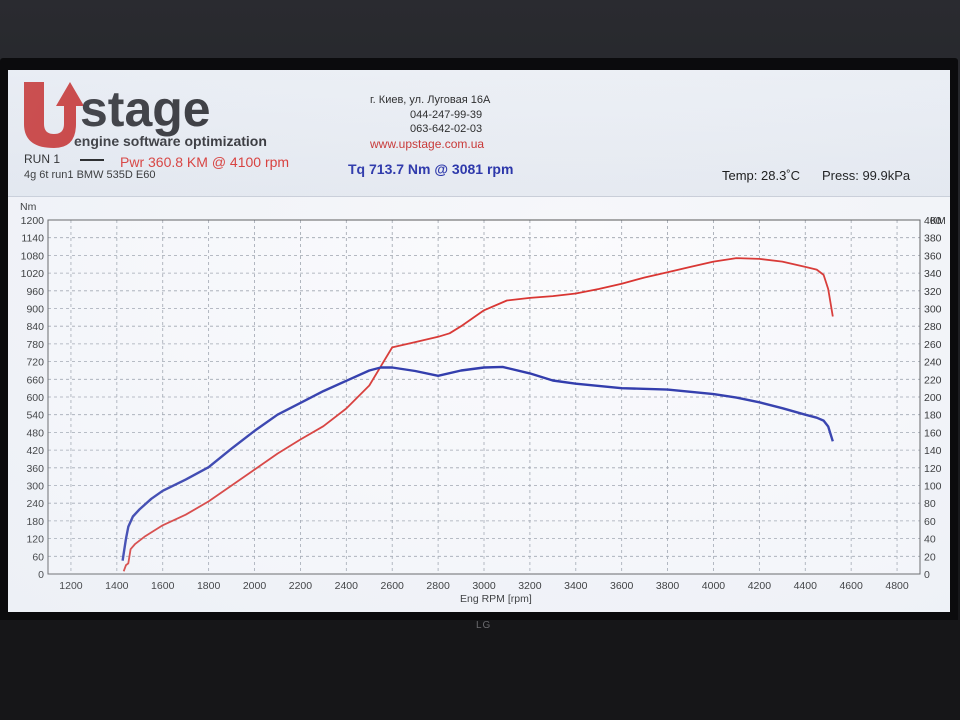 The width and height of the screenshot is (960, 720). I want to click on y-right-tick-label: 120, so click(933, 469).